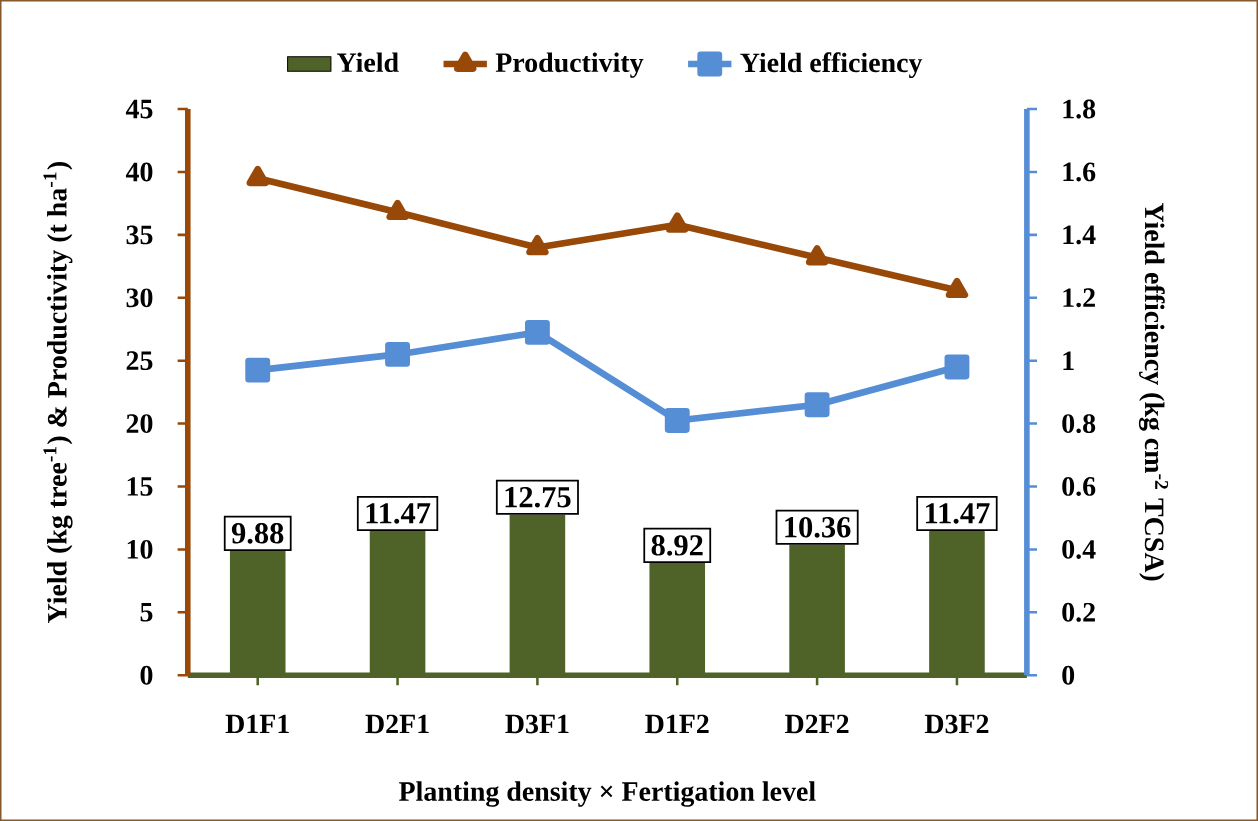 Image resolution: width=1258 pixels, height=821 pixels. I want to click on y2-tick-label: 0.4, so click(1079, 549).